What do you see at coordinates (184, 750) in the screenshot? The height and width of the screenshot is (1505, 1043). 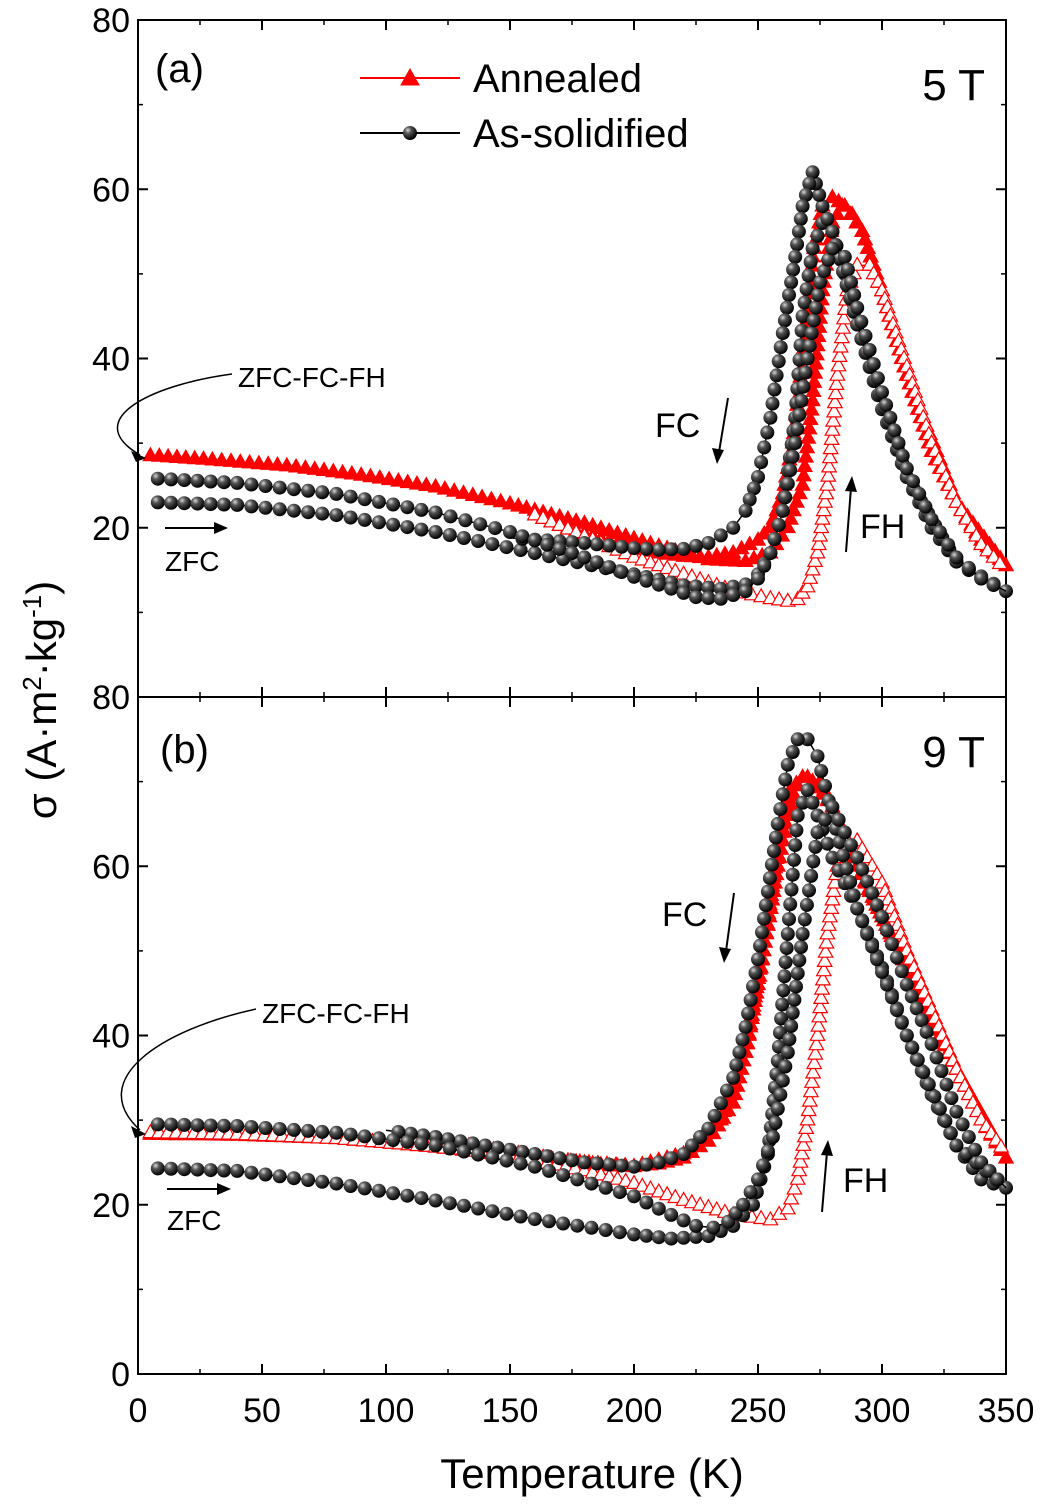 I see `panel-b-label: (b)` at bounding box center [184, 750].